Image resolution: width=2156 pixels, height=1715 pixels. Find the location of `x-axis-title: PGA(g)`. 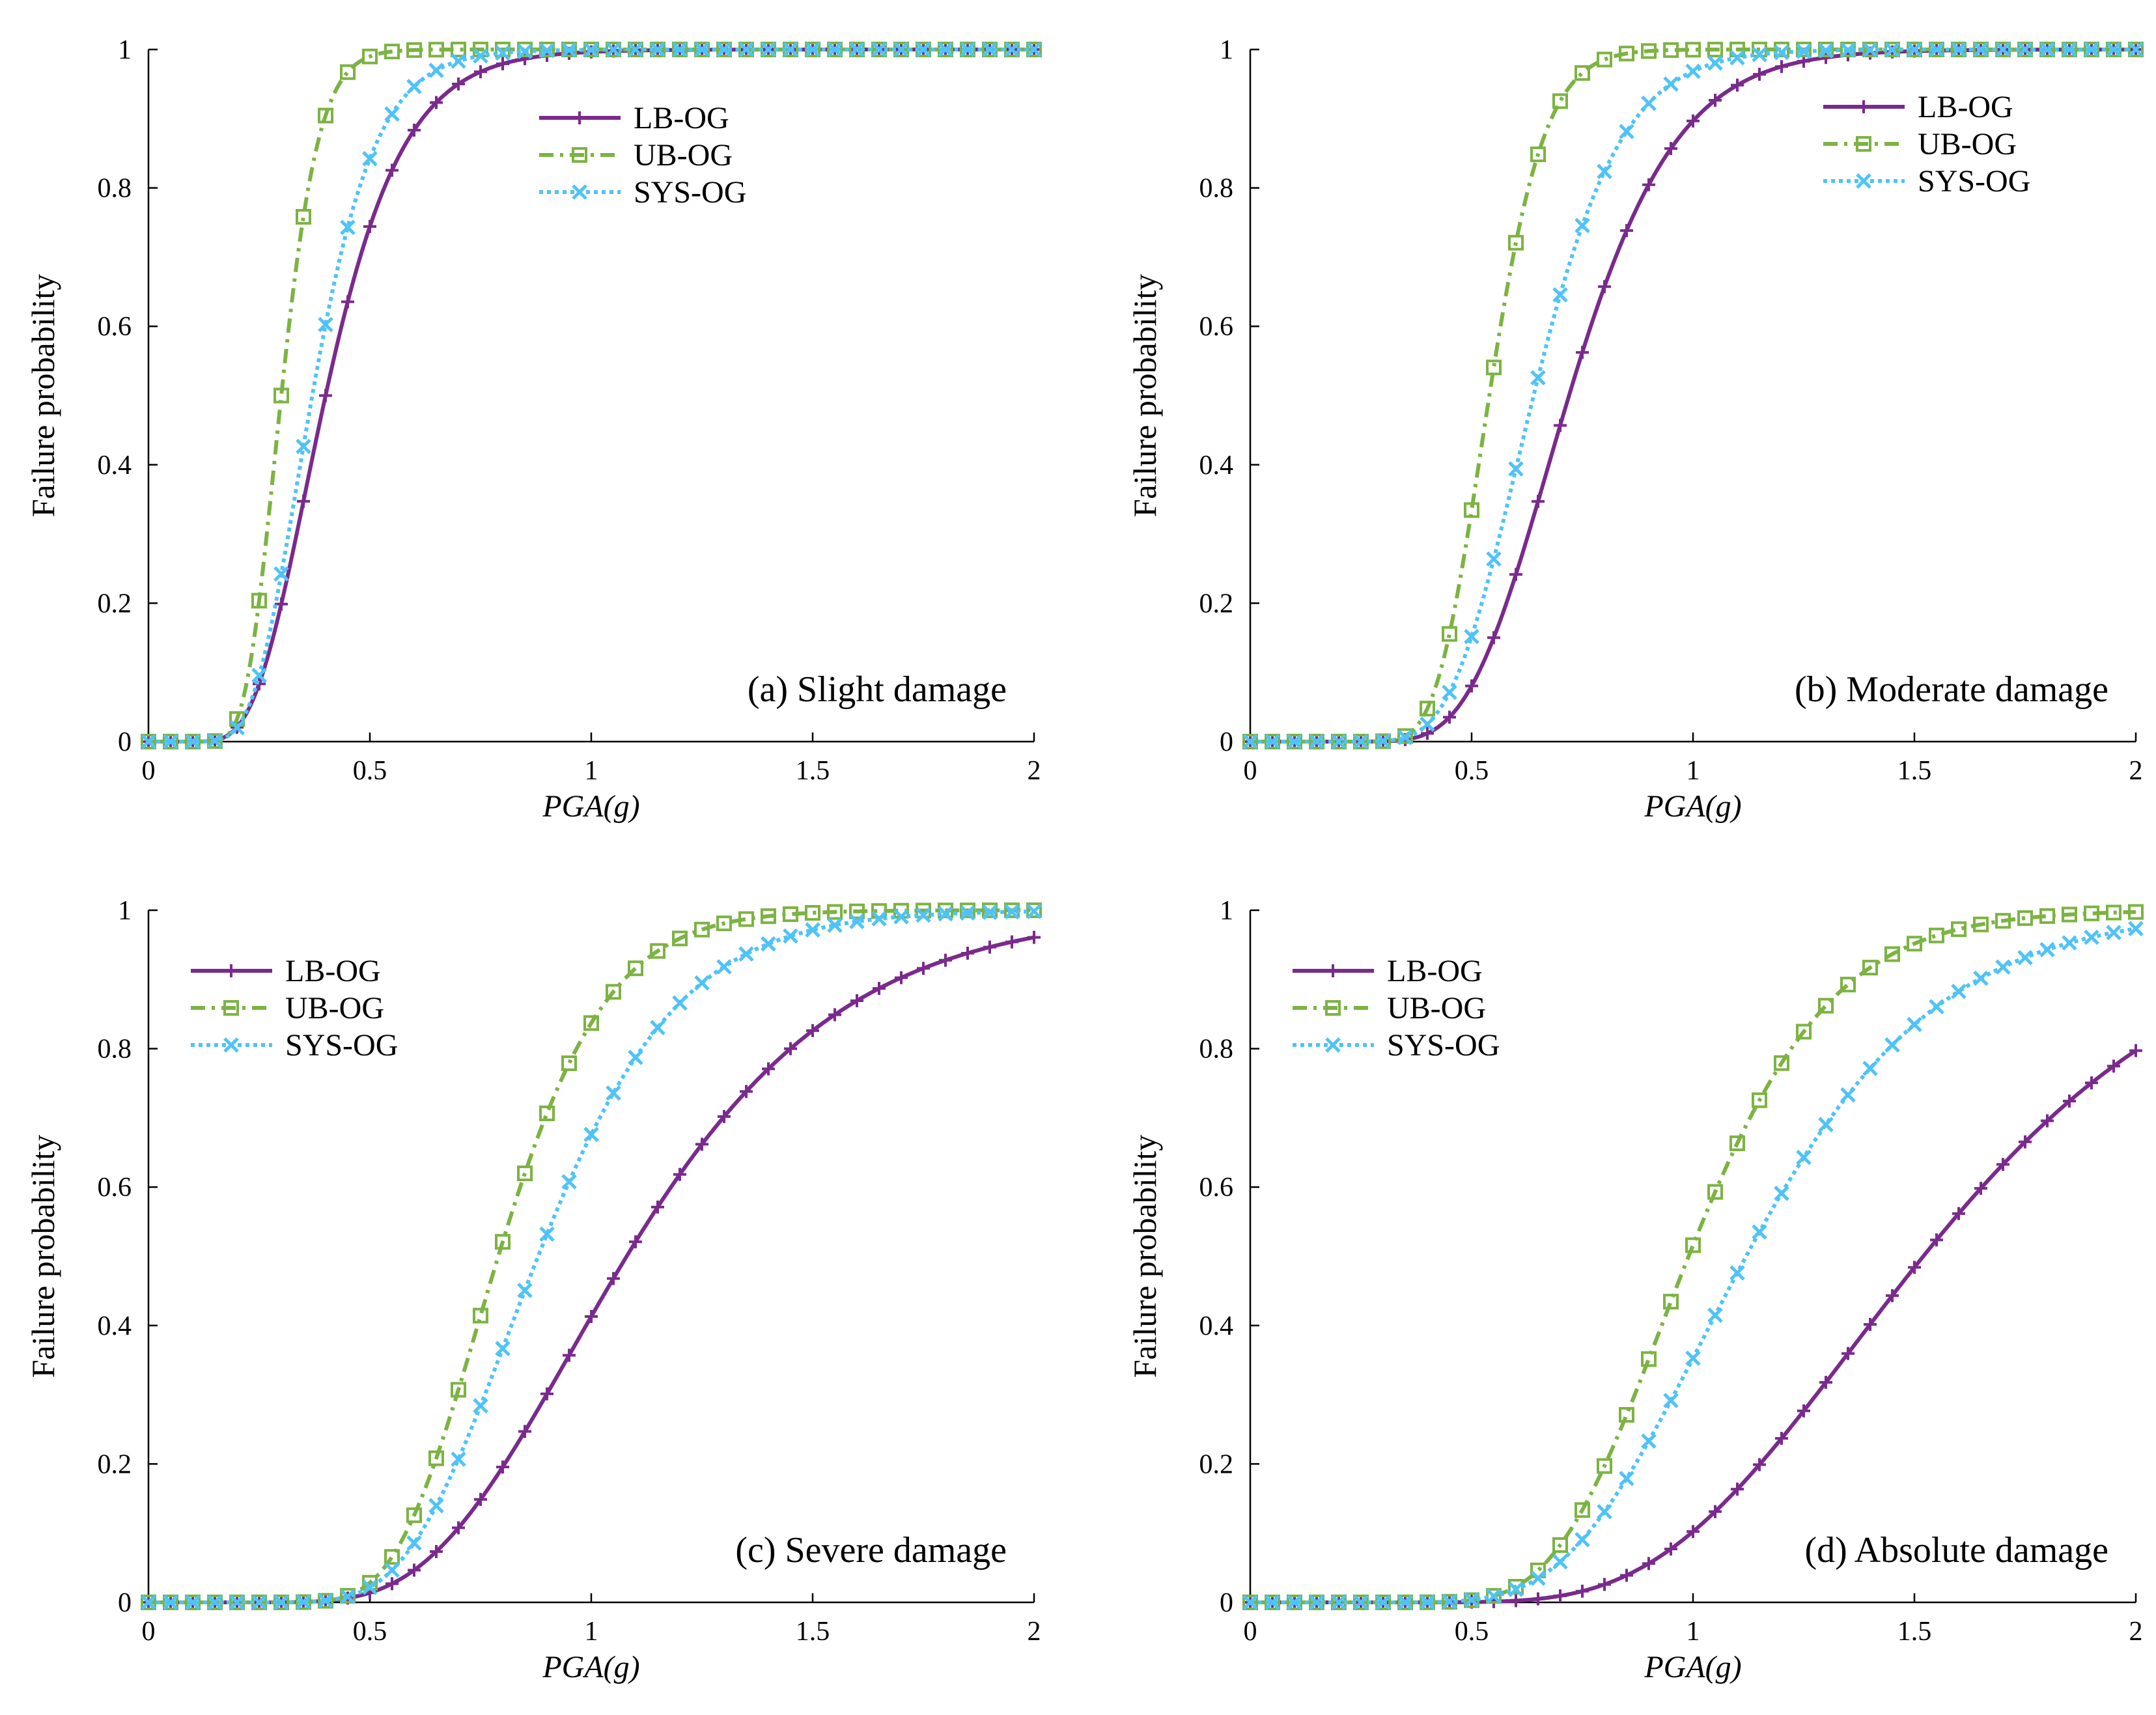

x-axis-title: PGA(g) is located at coordinates (591, 1667).